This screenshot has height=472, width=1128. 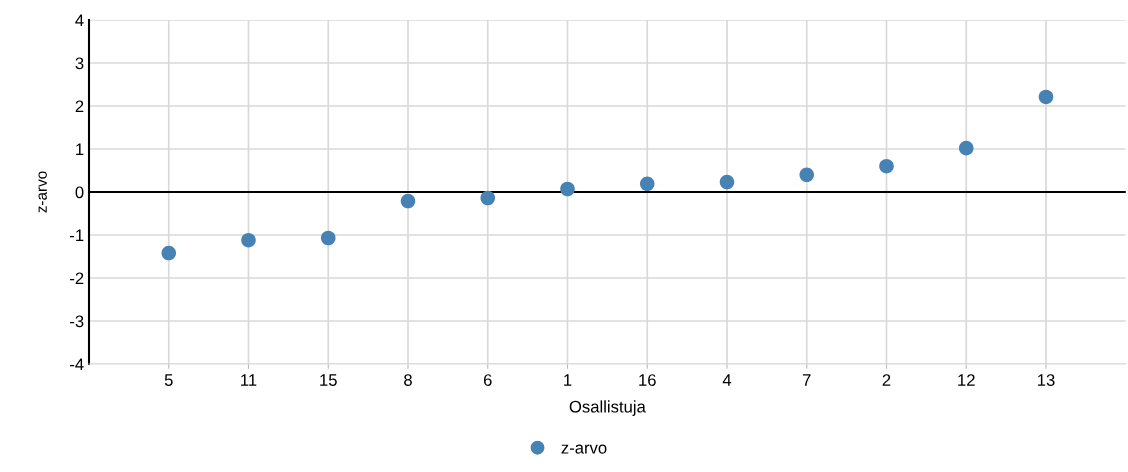 I want to click on y-tick-label: -1, so click(x=77, y=235).